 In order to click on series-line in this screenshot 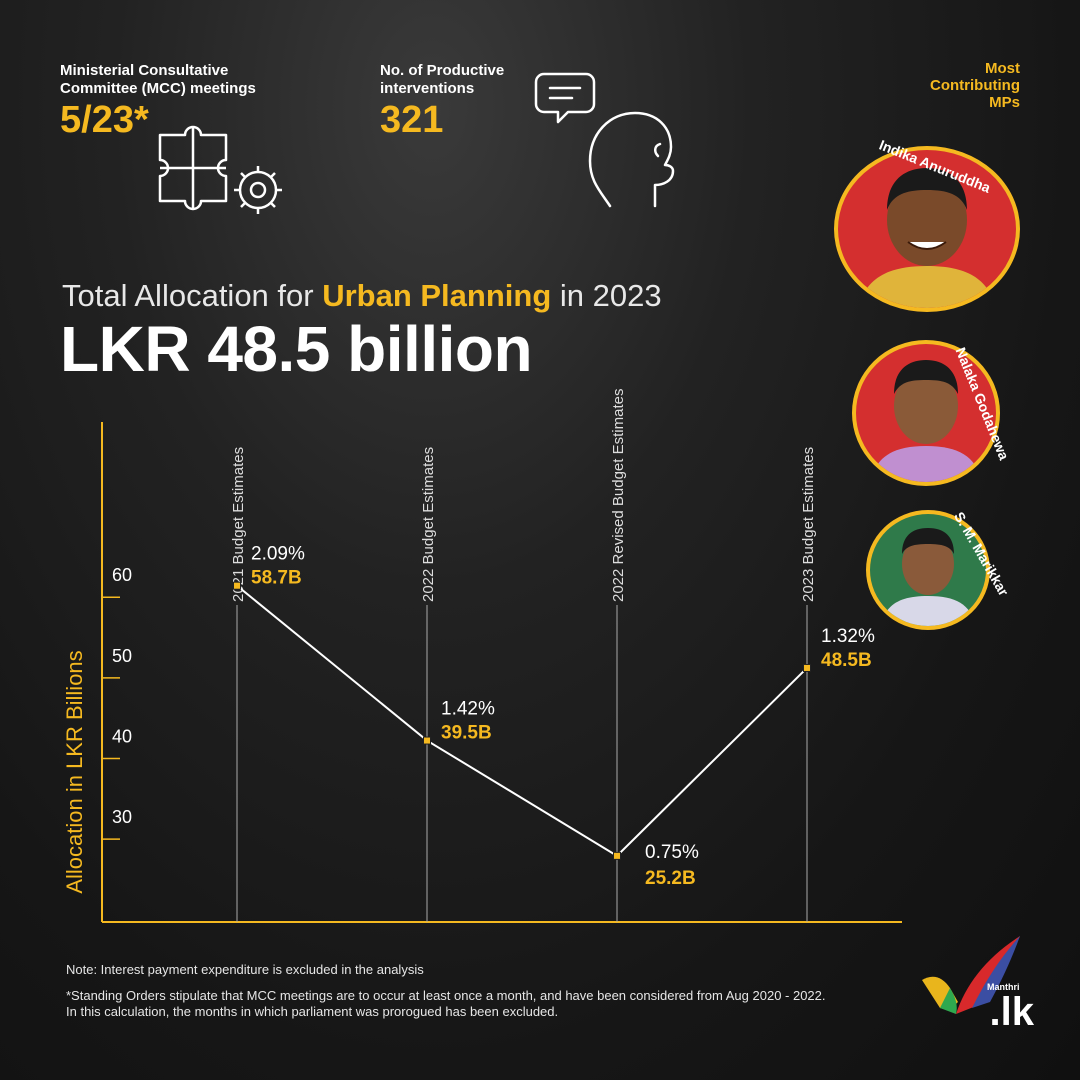, I will do `click(522, 721)`.